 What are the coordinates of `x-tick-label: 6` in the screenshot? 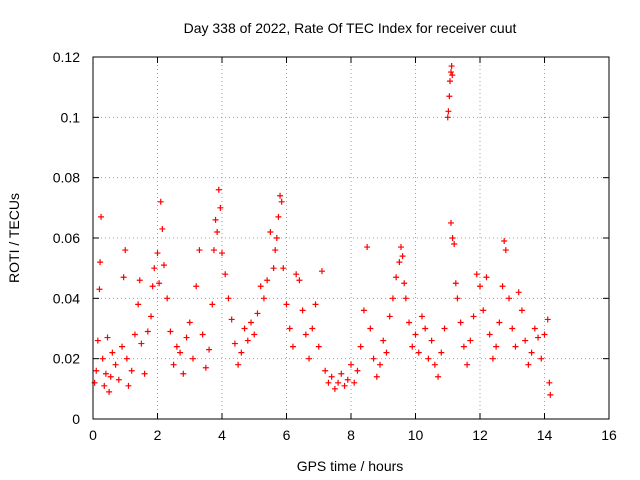 It's located at (287, 435).